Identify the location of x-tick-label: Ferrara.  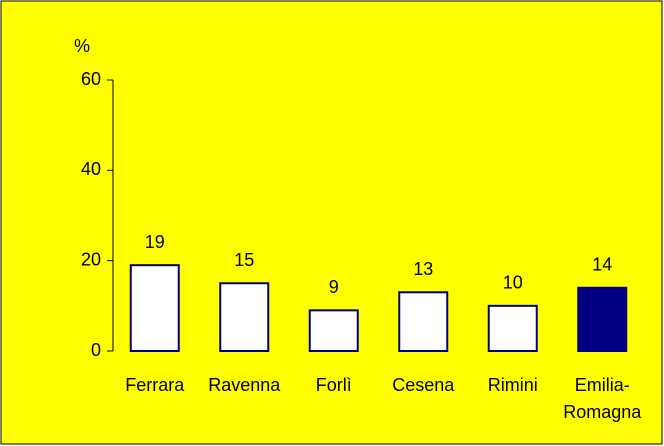
(155, 385).